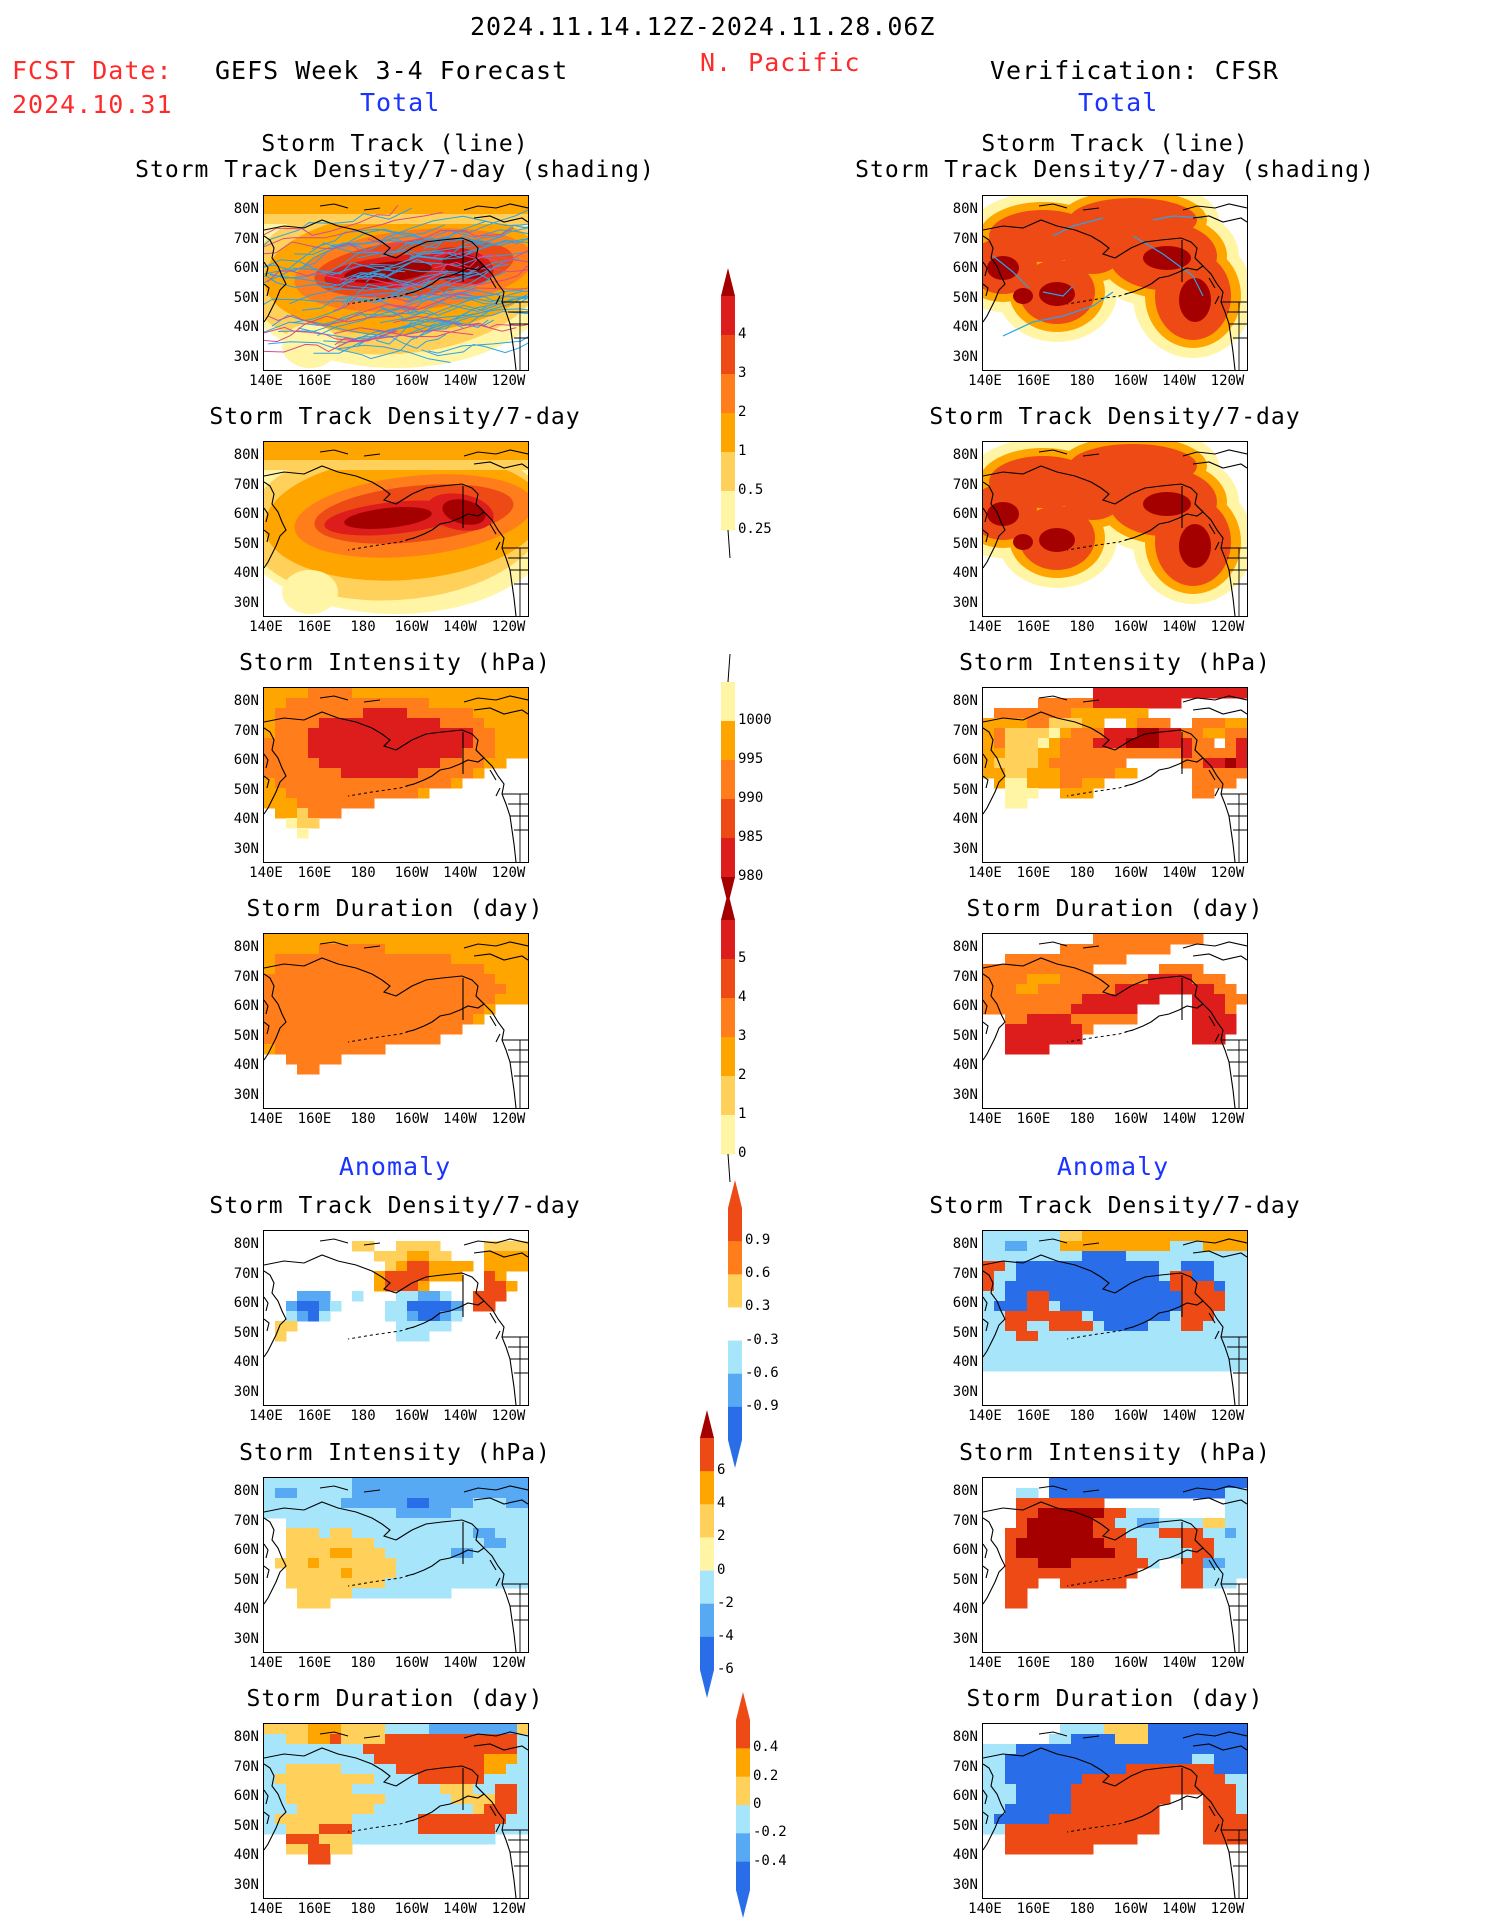 This screenshot has width=1487, height=1925. I want to click on density-colorbar, so click(728, 413).